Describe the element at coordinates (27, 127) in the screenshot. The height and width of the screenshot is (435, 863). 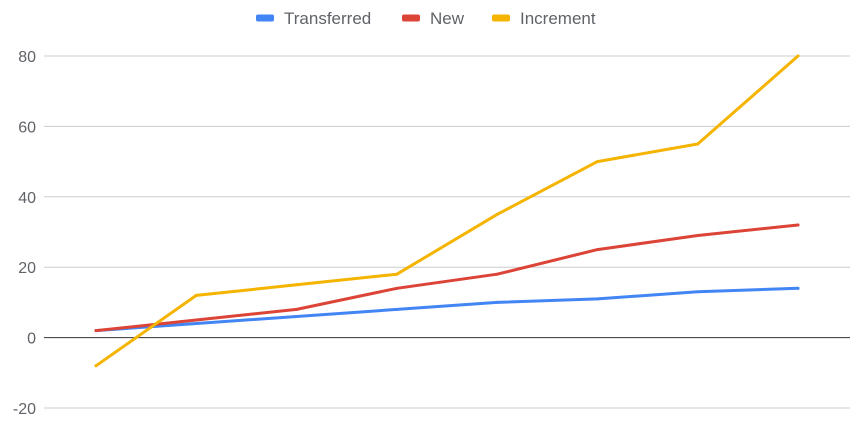
I see `y-tick-label: 60` at that location.